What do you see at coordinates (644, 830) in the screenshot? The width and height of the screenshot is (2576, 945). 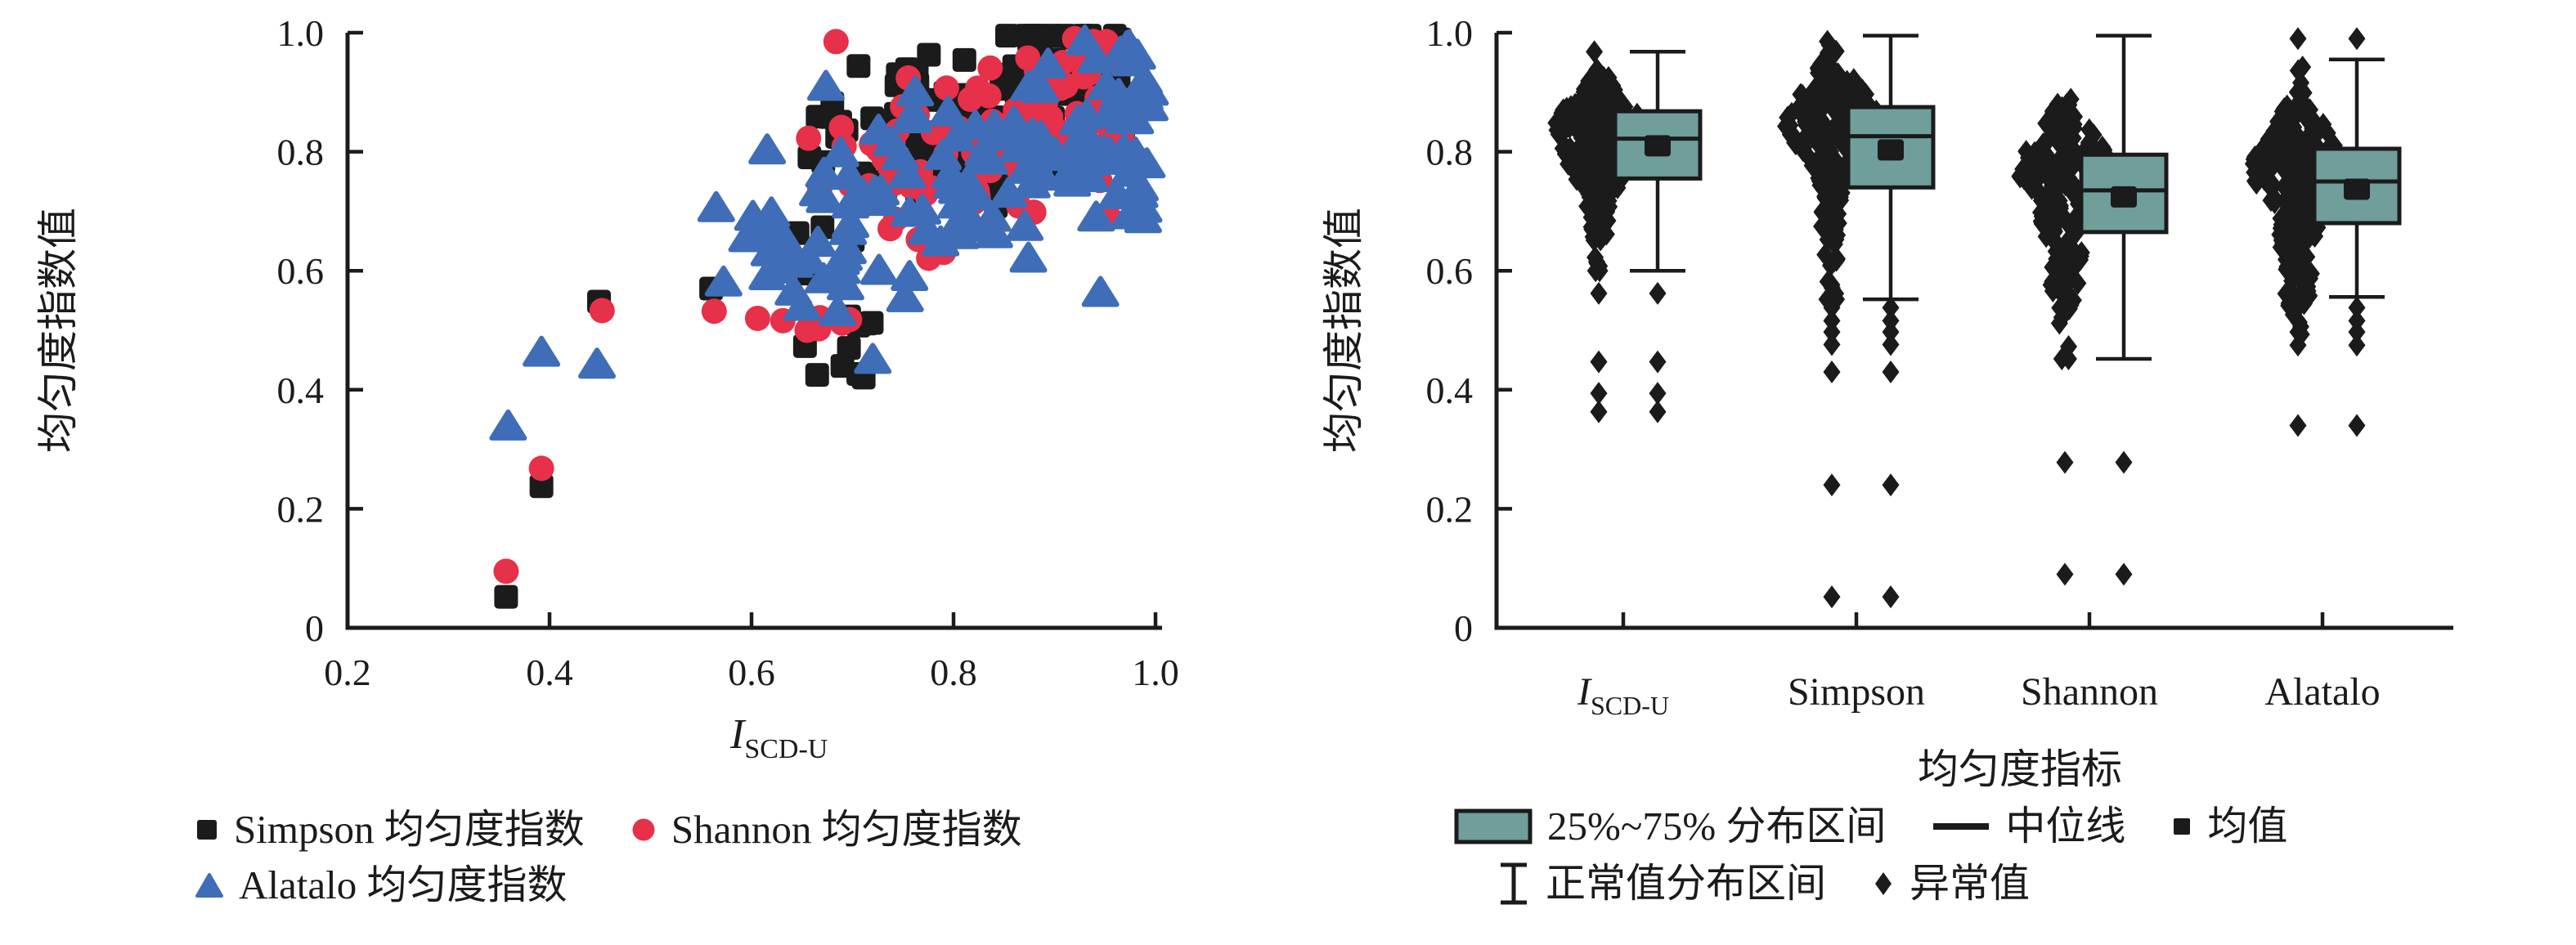 I see `shannon-circle-icon` at bounding box center [644, 830].